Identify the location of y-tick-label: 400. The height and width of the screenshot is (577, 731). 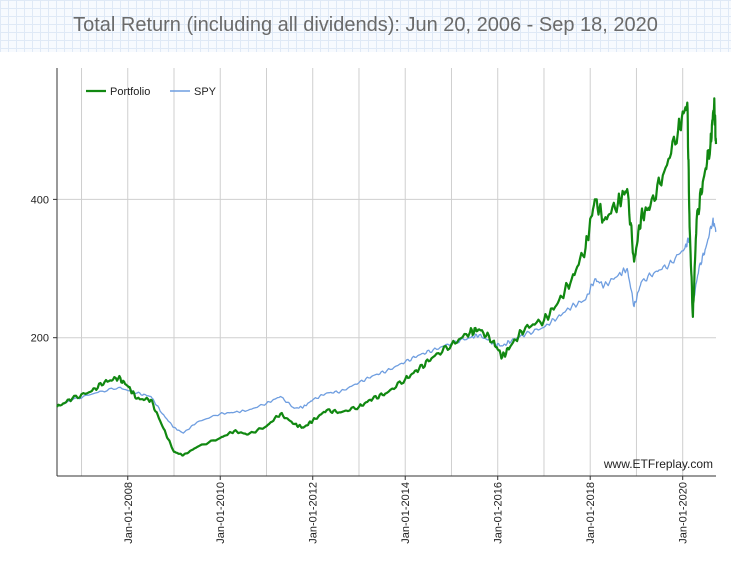
(40, 200).